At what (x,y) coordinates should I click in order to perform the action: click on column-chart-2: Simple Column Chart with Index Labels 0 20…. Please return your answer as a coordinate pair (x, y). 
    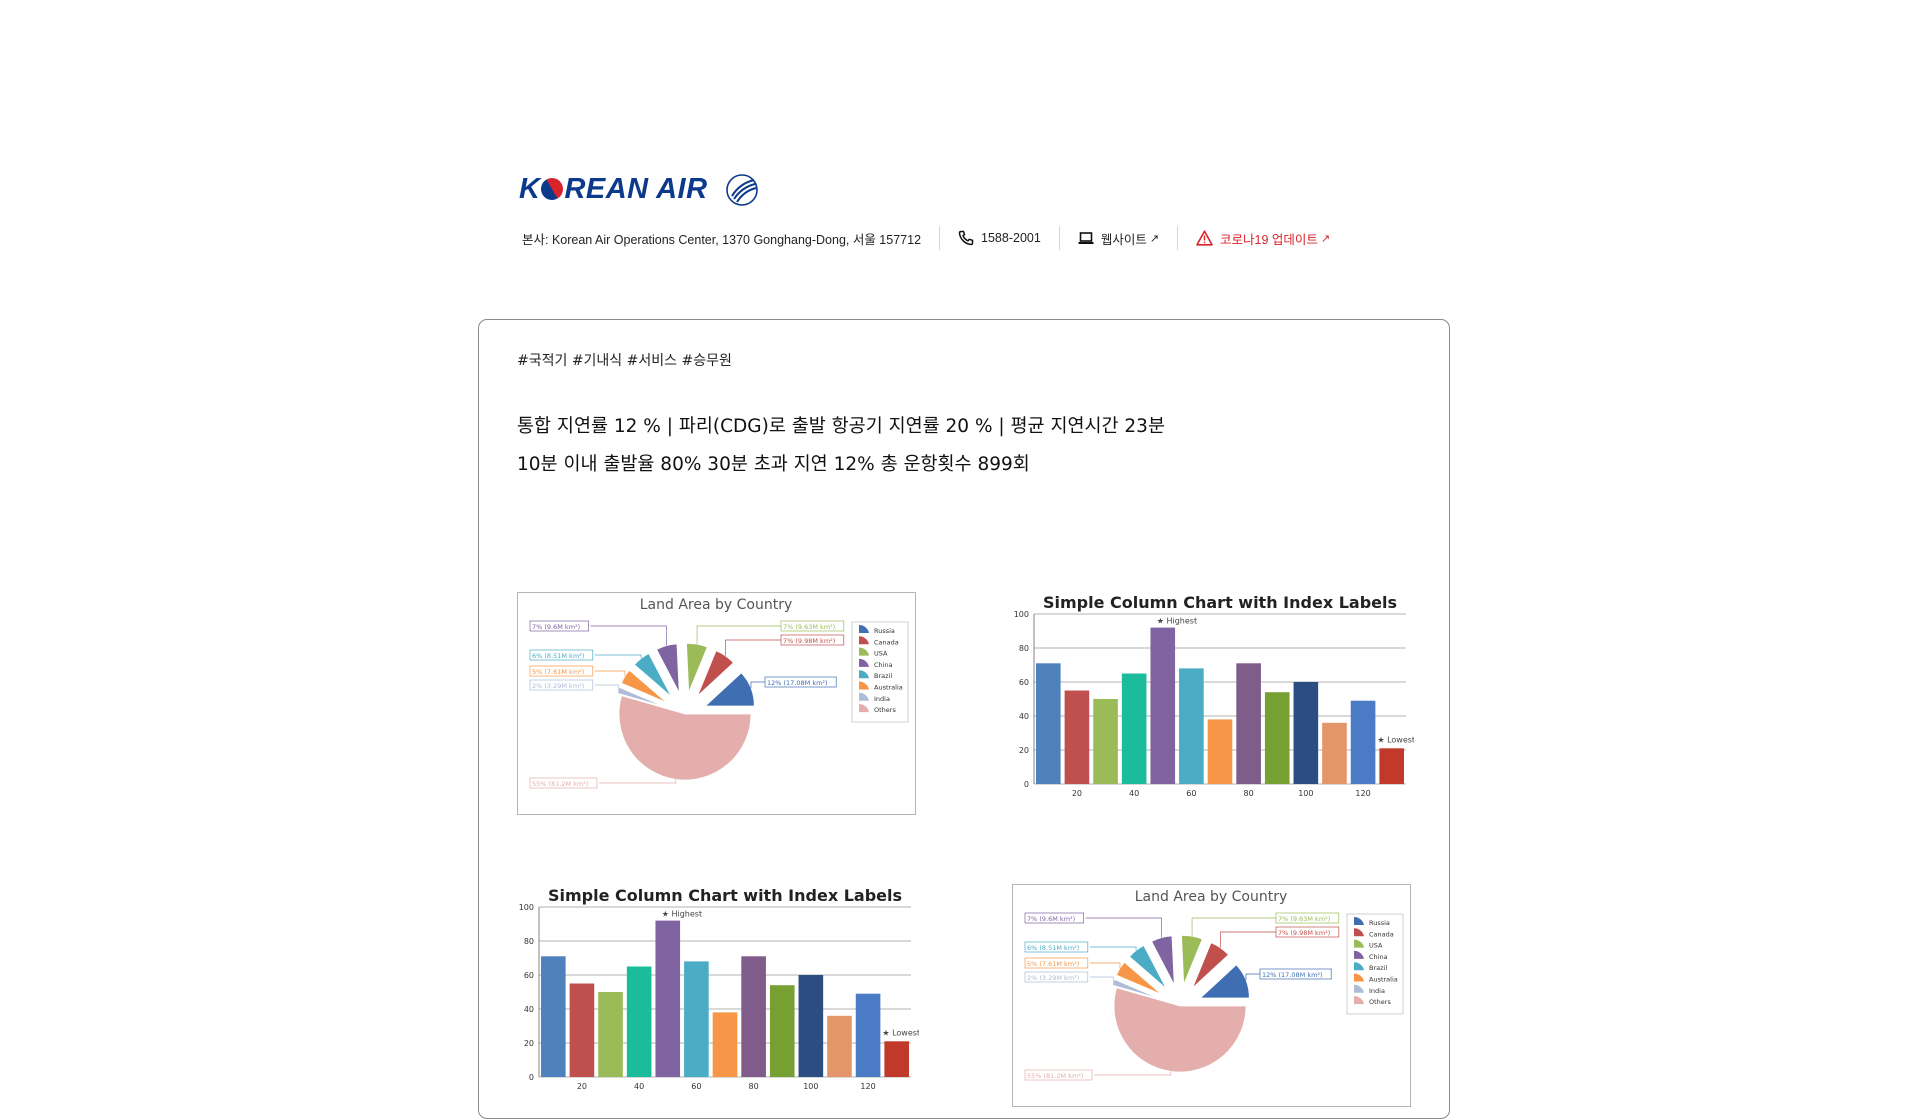
    Looking at the image, I should click on (714, 992).